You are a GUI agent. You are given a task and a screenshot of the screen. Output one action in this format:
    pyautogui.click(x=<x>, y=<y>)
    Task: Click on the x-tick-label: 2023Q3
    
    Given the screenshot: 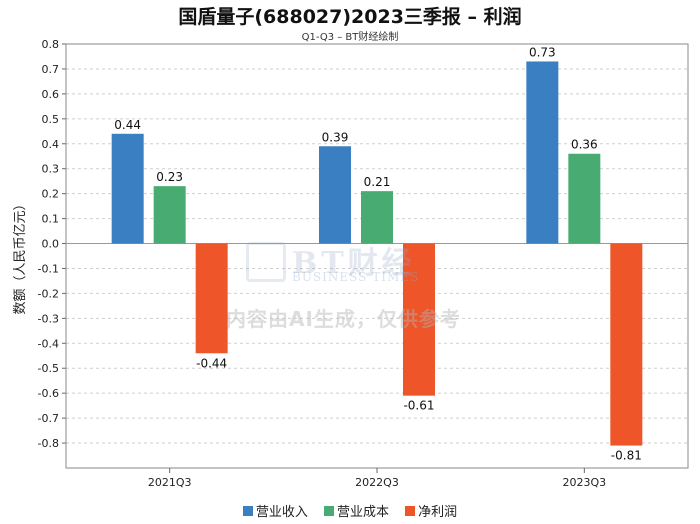 What is the action you would take?
    pyautogui.click(x=585, y=482)
    